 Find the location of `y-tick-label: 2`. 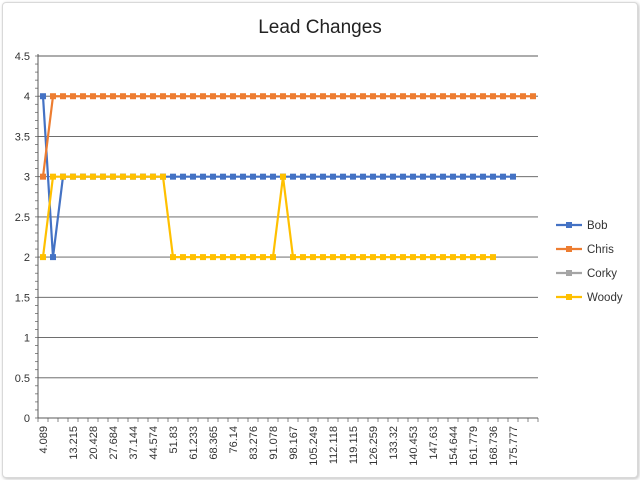

y-tick-label: 2 is located at coordinates (27, 258).